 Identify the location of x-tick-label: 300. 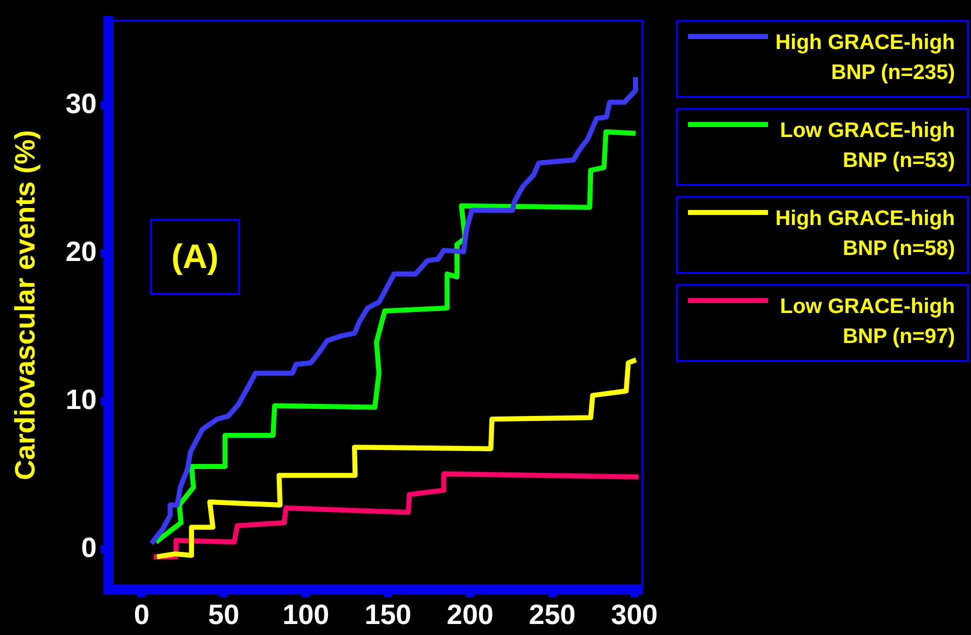
(634, 614).